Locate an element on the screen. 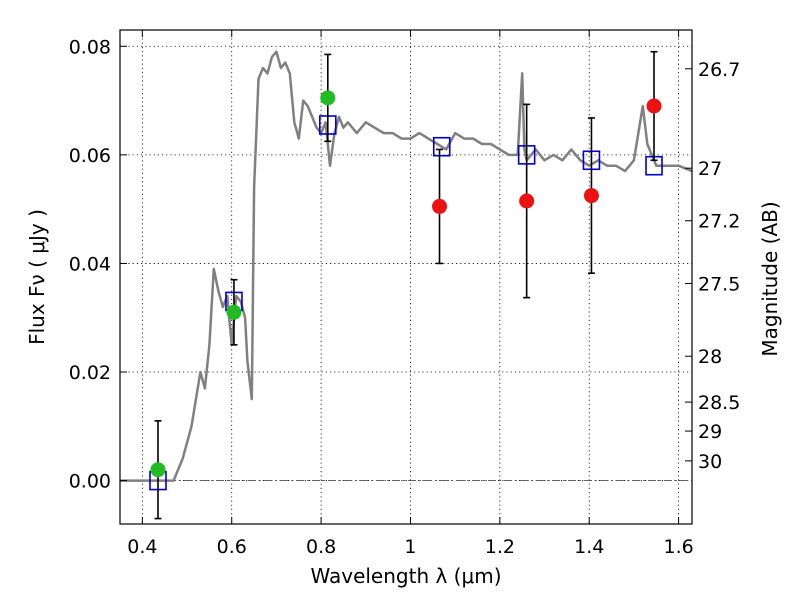  y2-tick-label: 27.5 is located at coordinates (719, 284).